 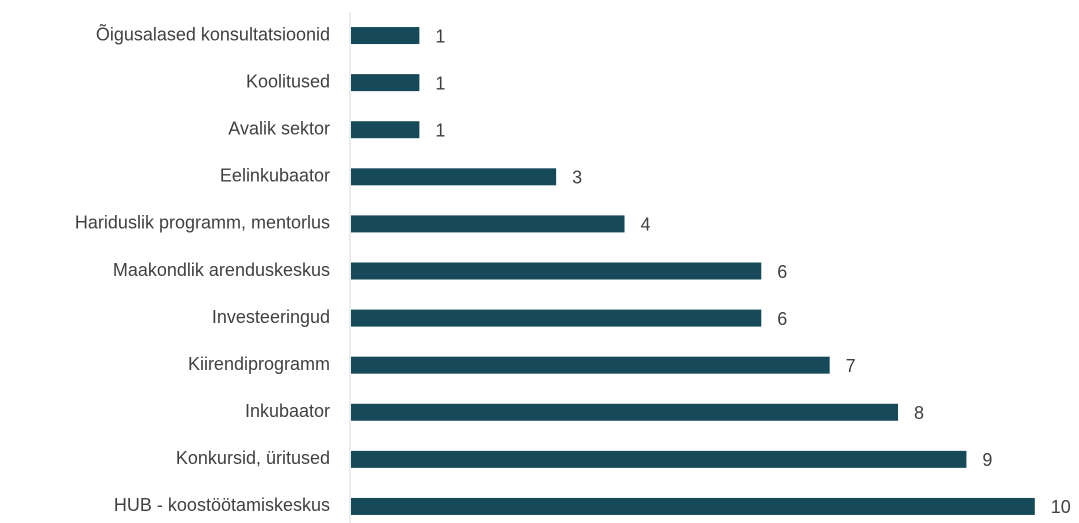 I want to click on data-label: 8, so click(x=919, y=413).